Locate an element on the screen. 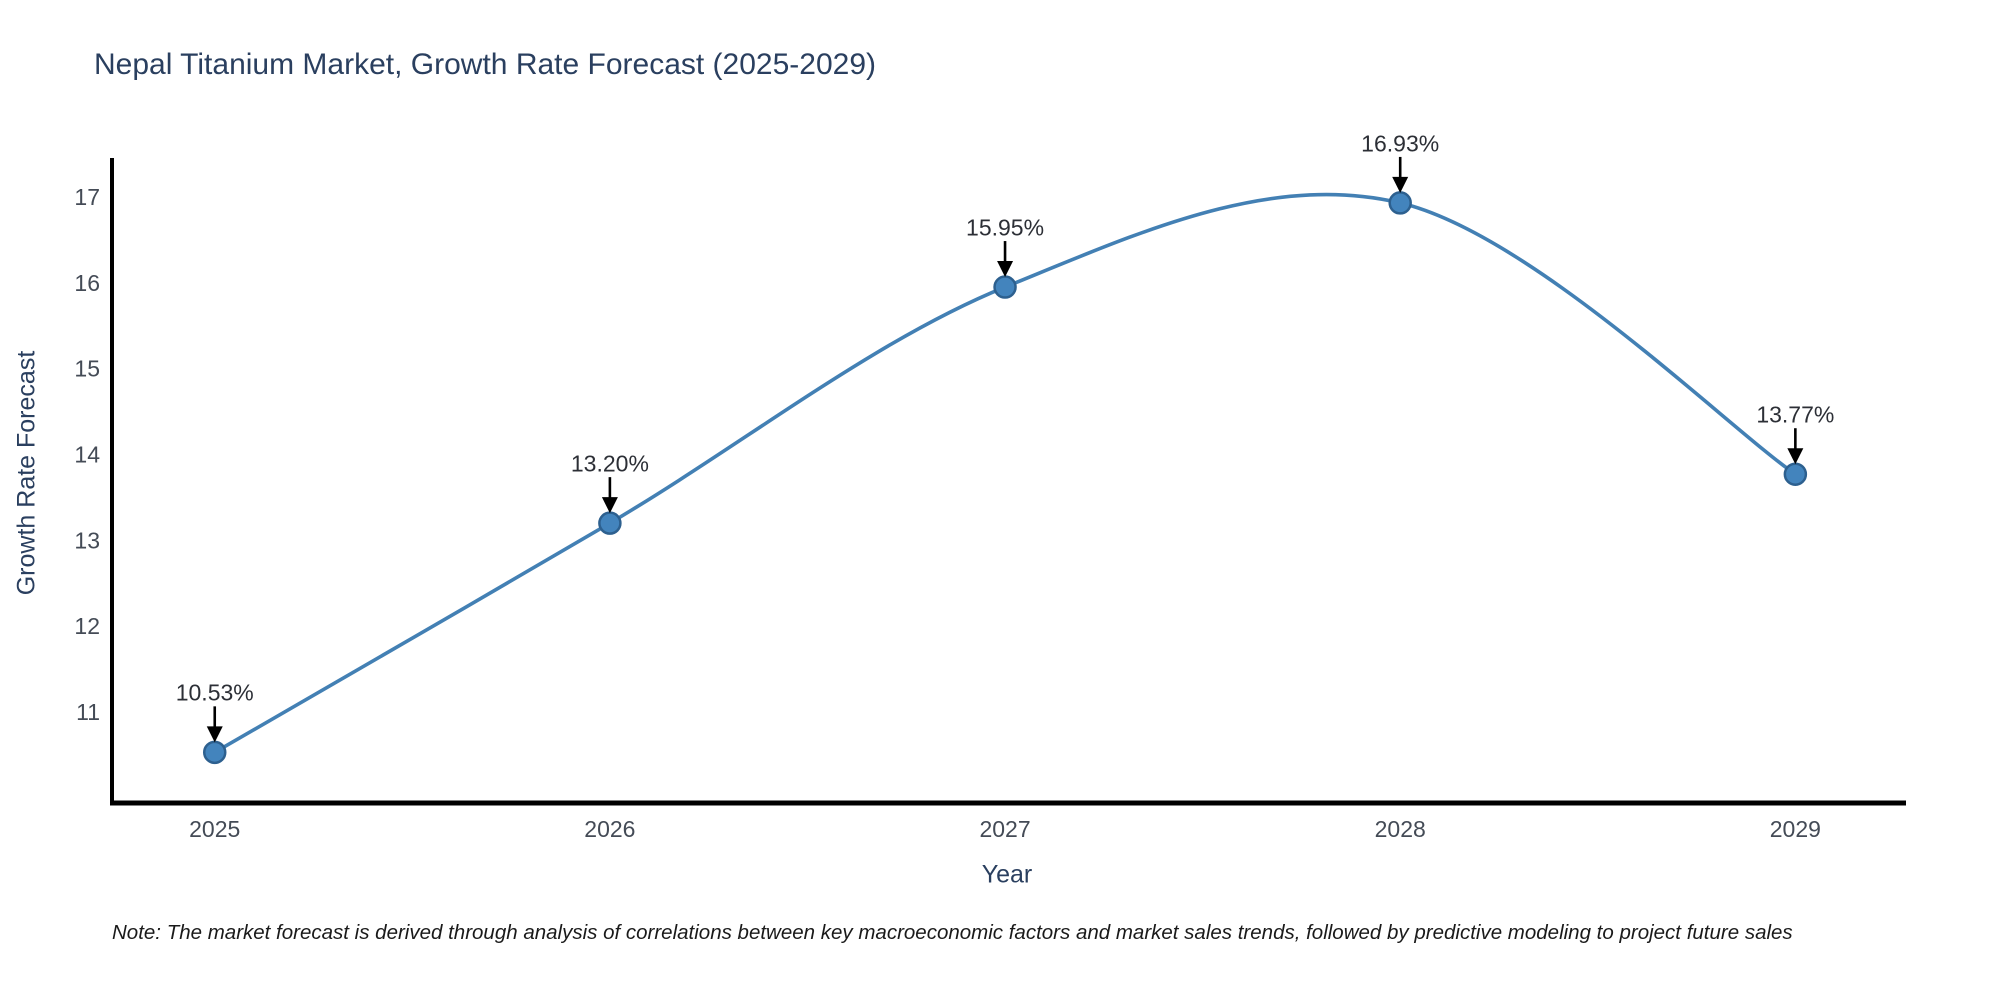  x-tick-label: 2028 is located at coordinates (1400, 829).